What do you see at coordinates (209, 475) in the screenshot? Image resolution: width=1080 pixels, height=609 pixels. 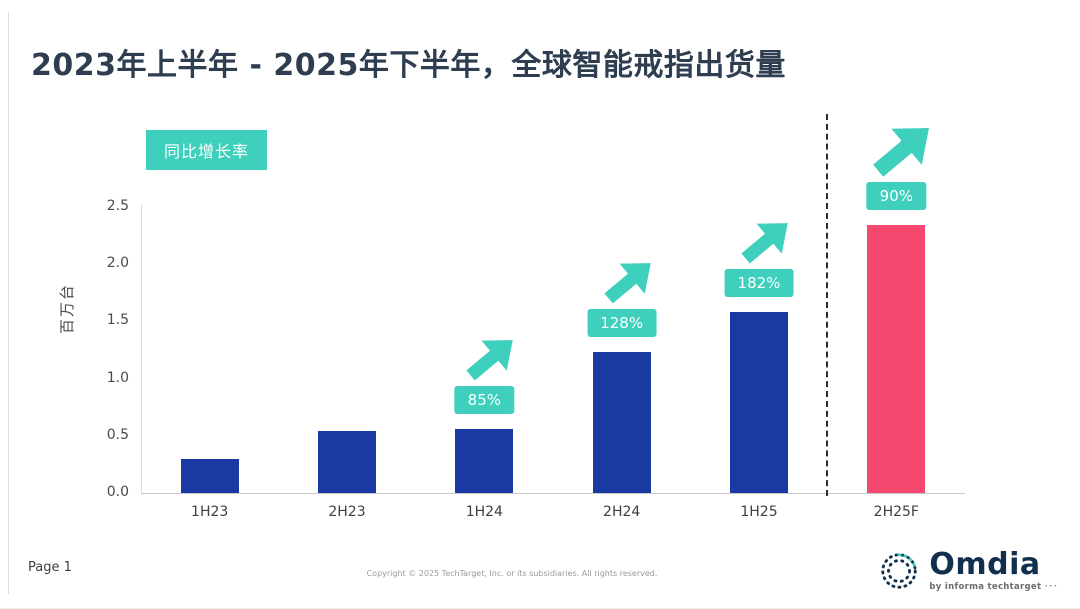 I see `bar-1H23` at bounding box center [209, 475].